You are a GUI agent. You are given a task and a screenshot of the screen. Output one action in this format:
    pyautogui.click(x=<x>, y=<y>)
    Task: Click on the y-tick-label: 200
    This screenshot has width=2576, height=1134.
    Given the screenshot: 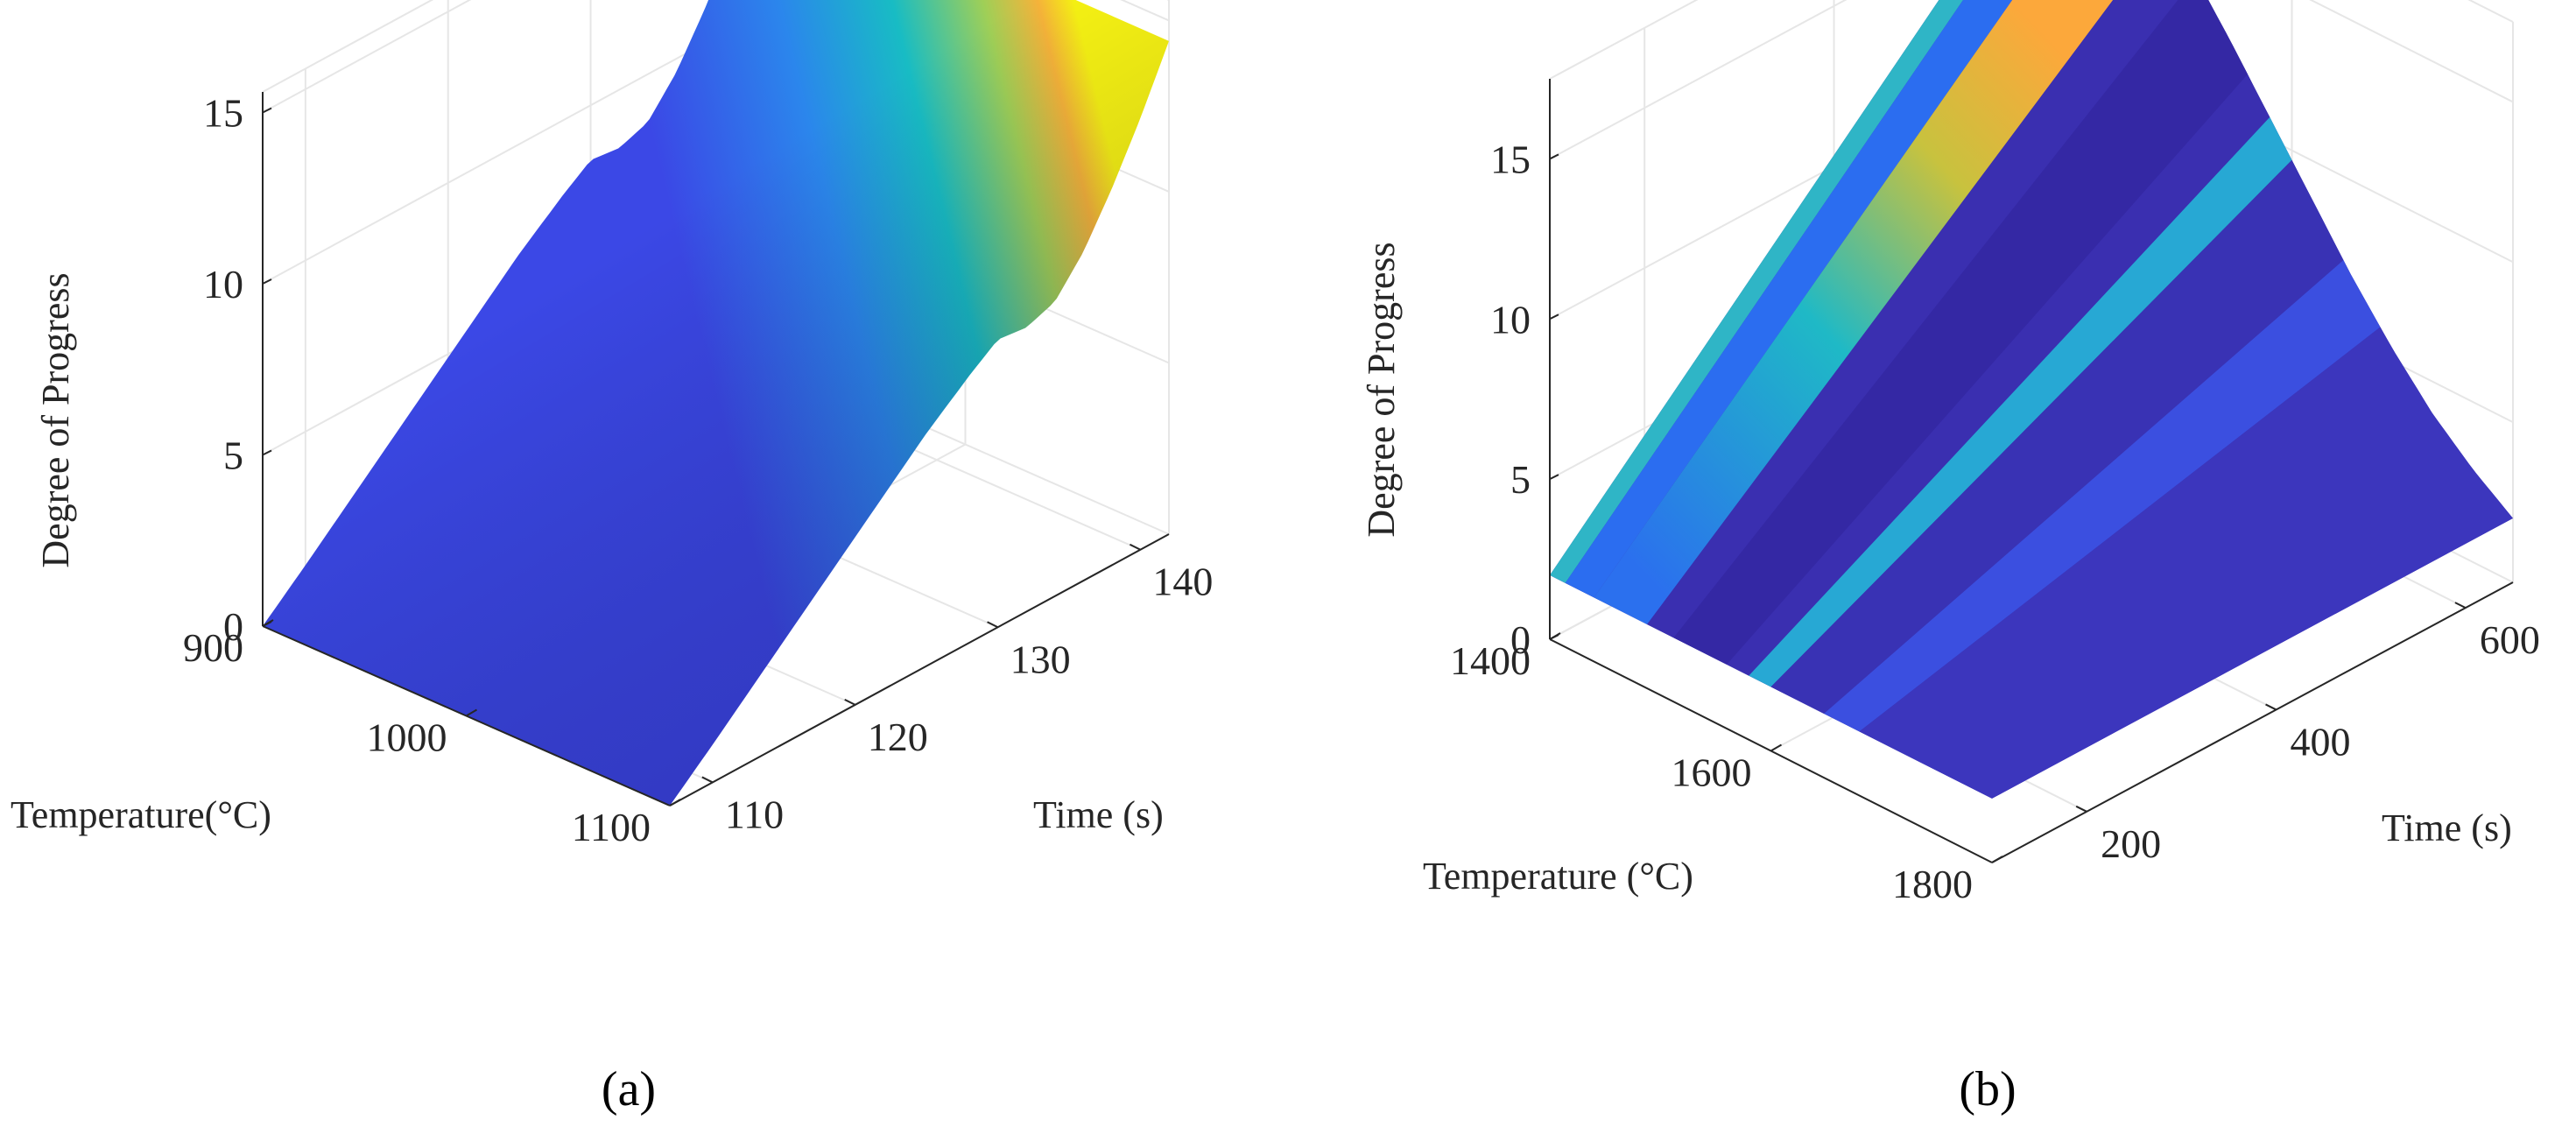 What is the action you would take?
    pyautogui.click(x=2131, y=843)
    